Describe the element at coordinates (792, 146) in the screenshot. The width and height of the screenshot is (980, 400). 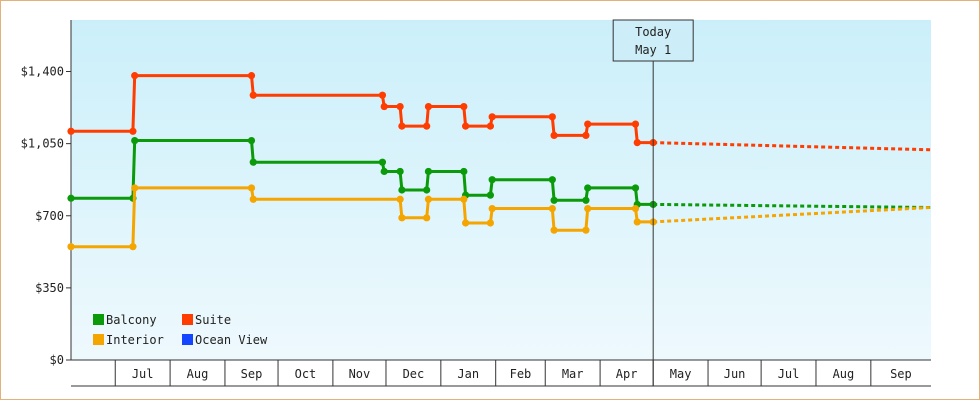
I see `forecast-line-suite` at that location.